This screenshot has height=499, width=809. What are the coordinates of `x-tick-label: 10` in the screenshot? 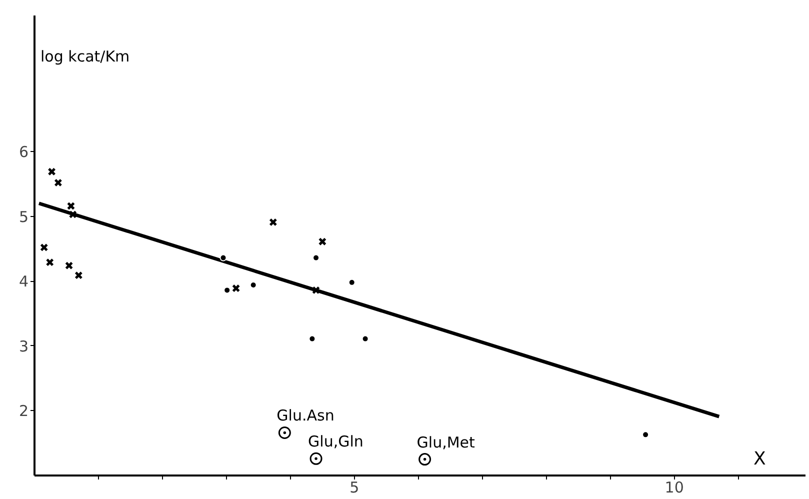 It's located at (674, 487).